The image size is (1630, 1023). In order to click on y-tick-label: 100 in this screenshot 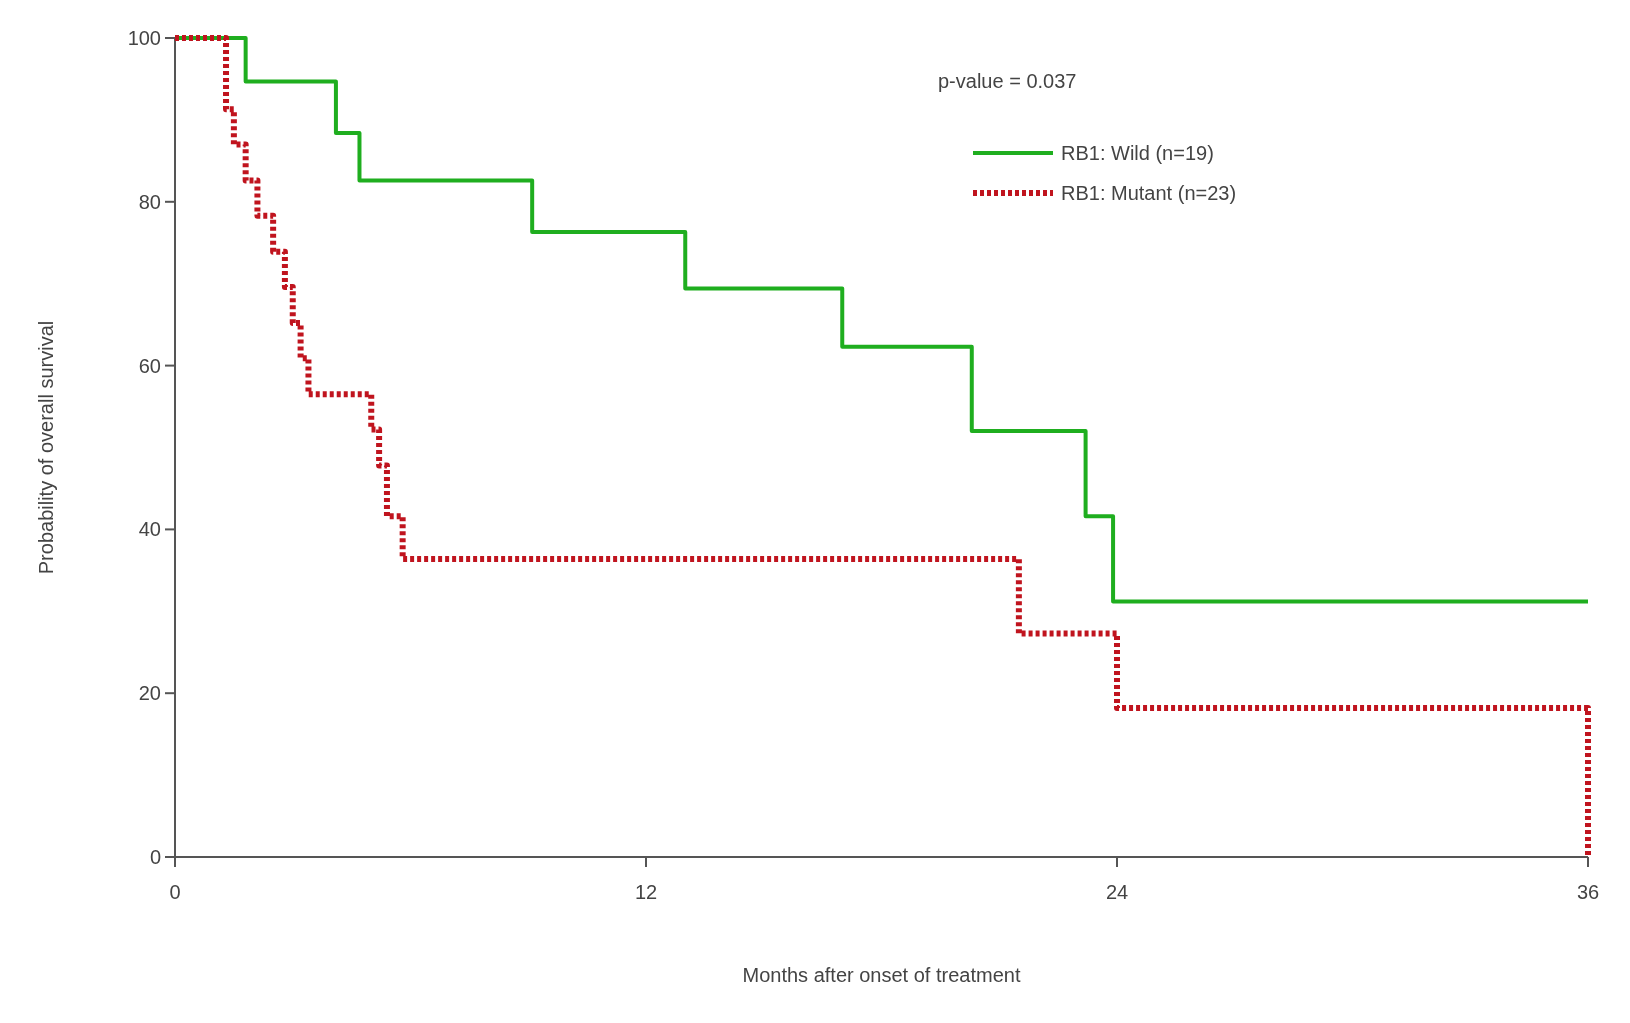, I will do `click(144, 38)`.